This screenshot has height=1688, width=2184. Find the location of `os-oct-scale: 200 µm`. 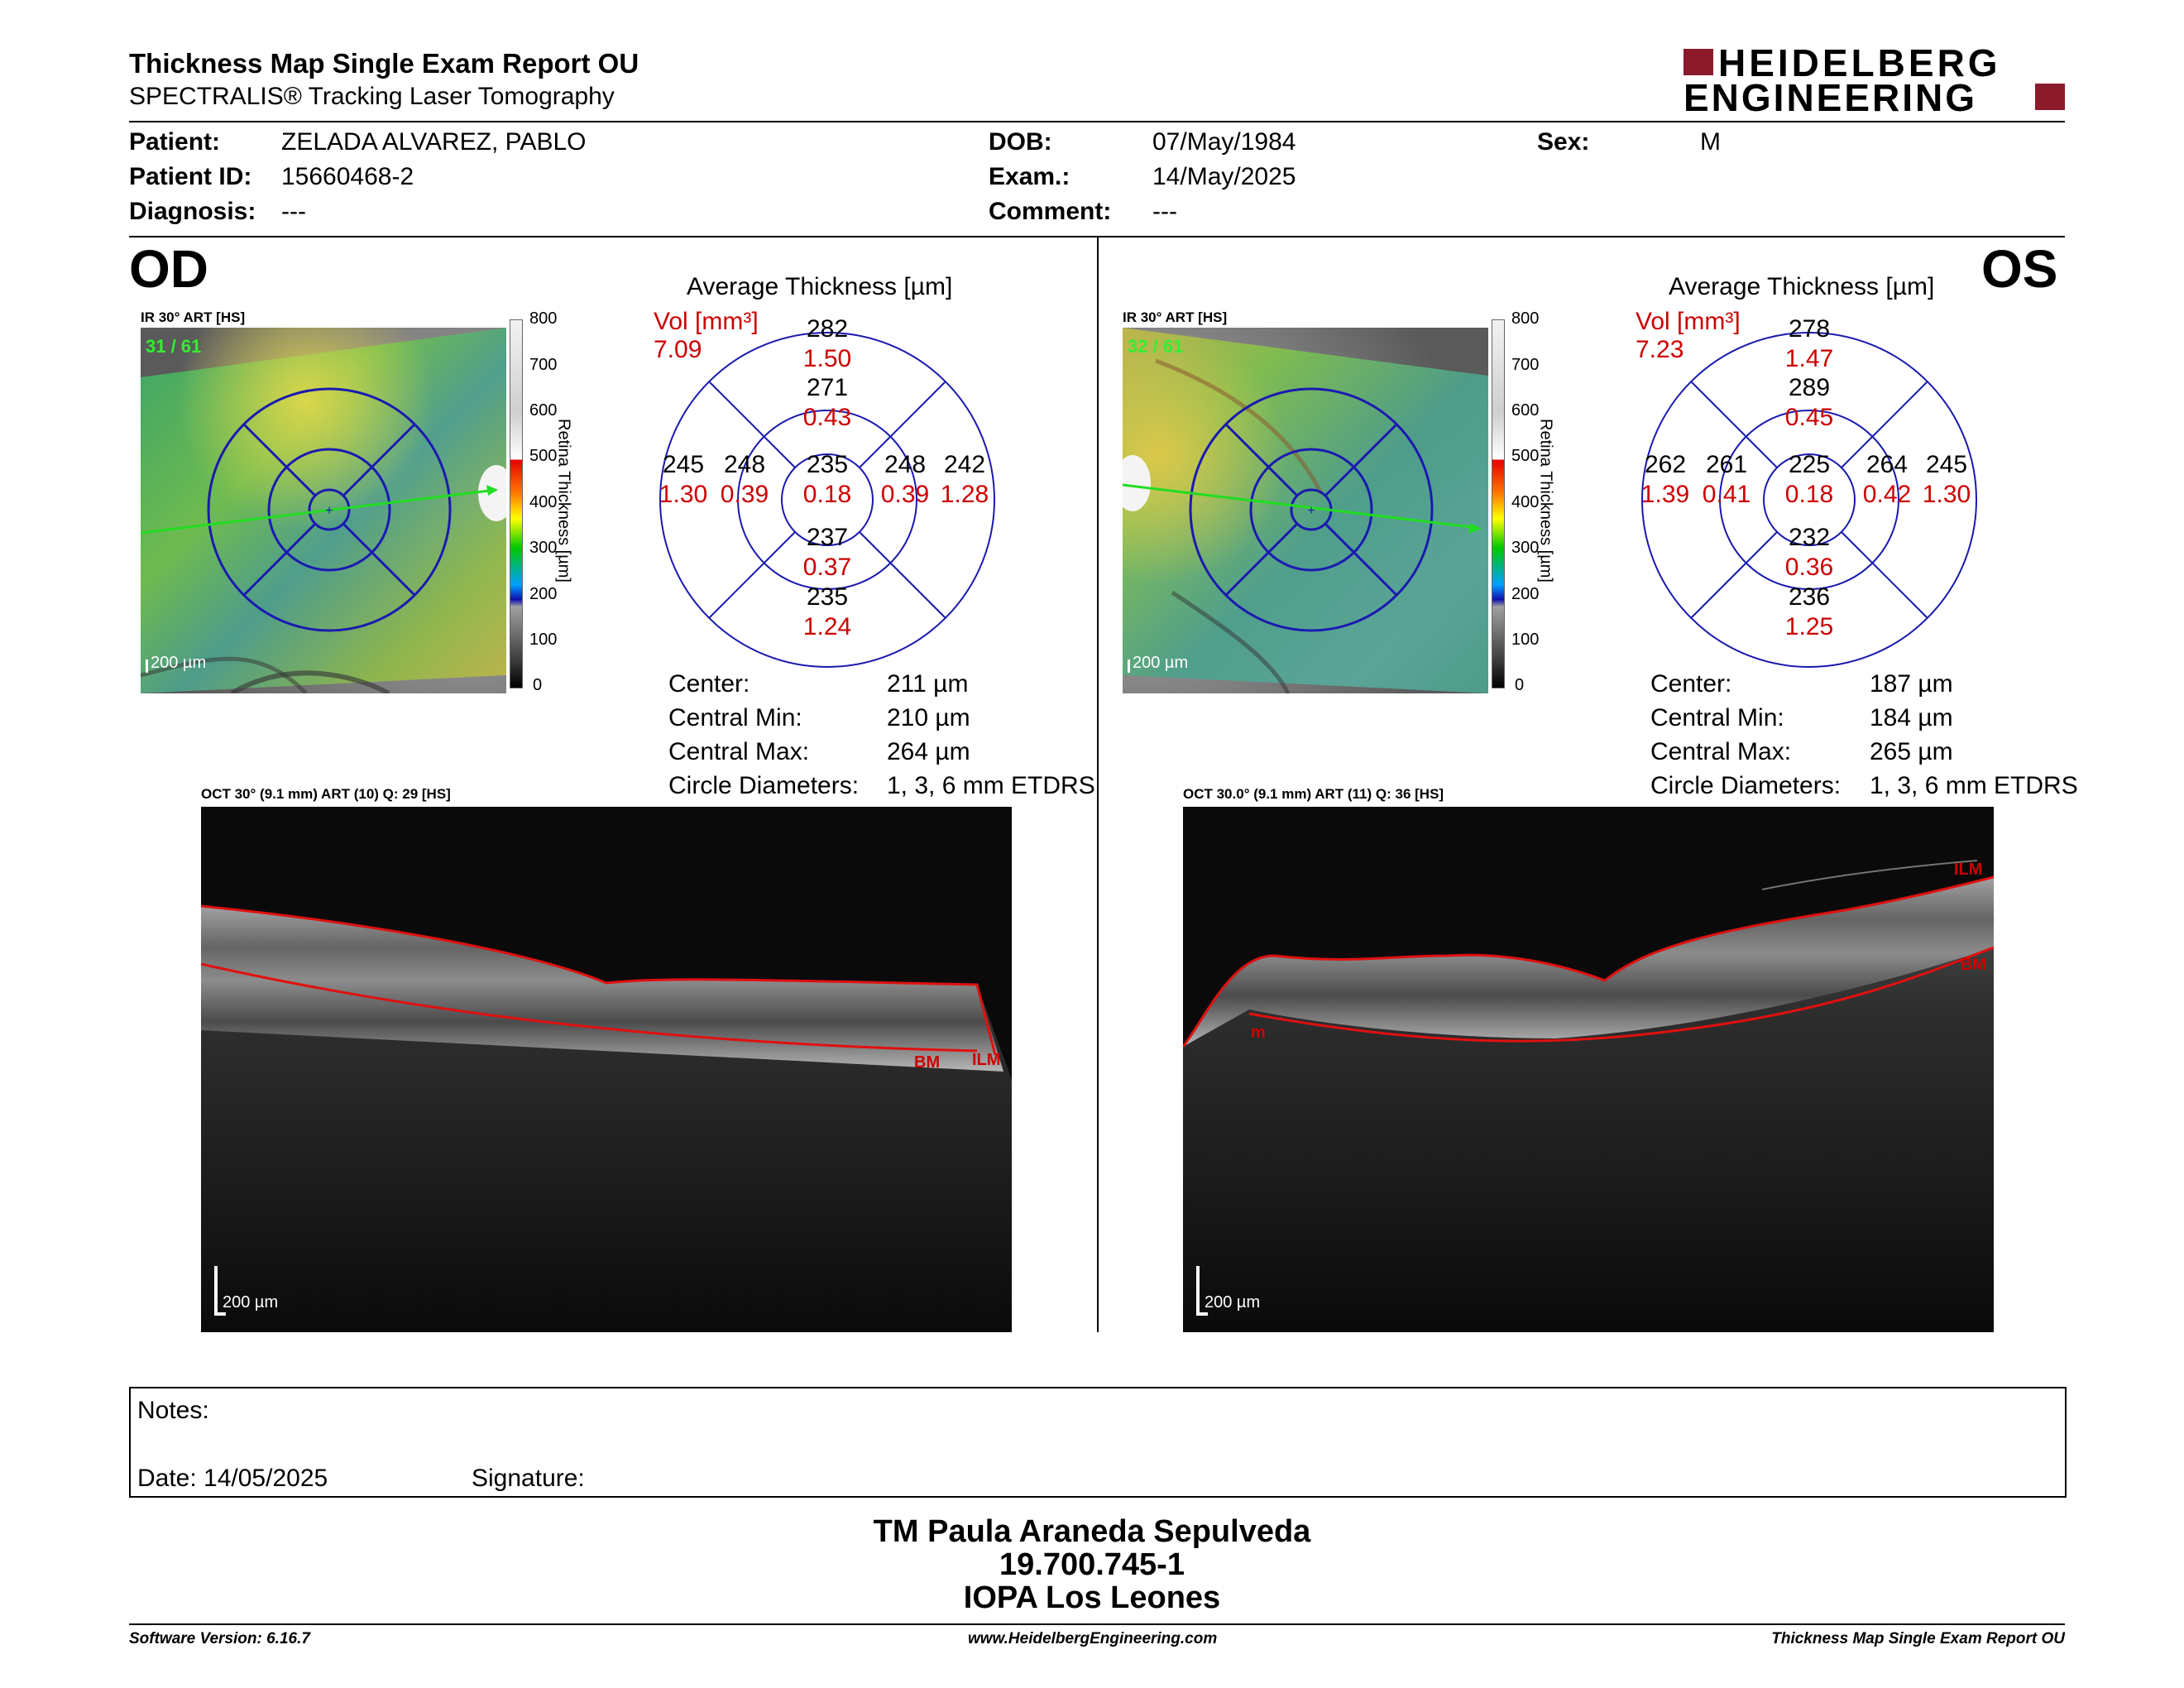

os-oct-scale: 200 µm is located at coordinates (1233, 1302).